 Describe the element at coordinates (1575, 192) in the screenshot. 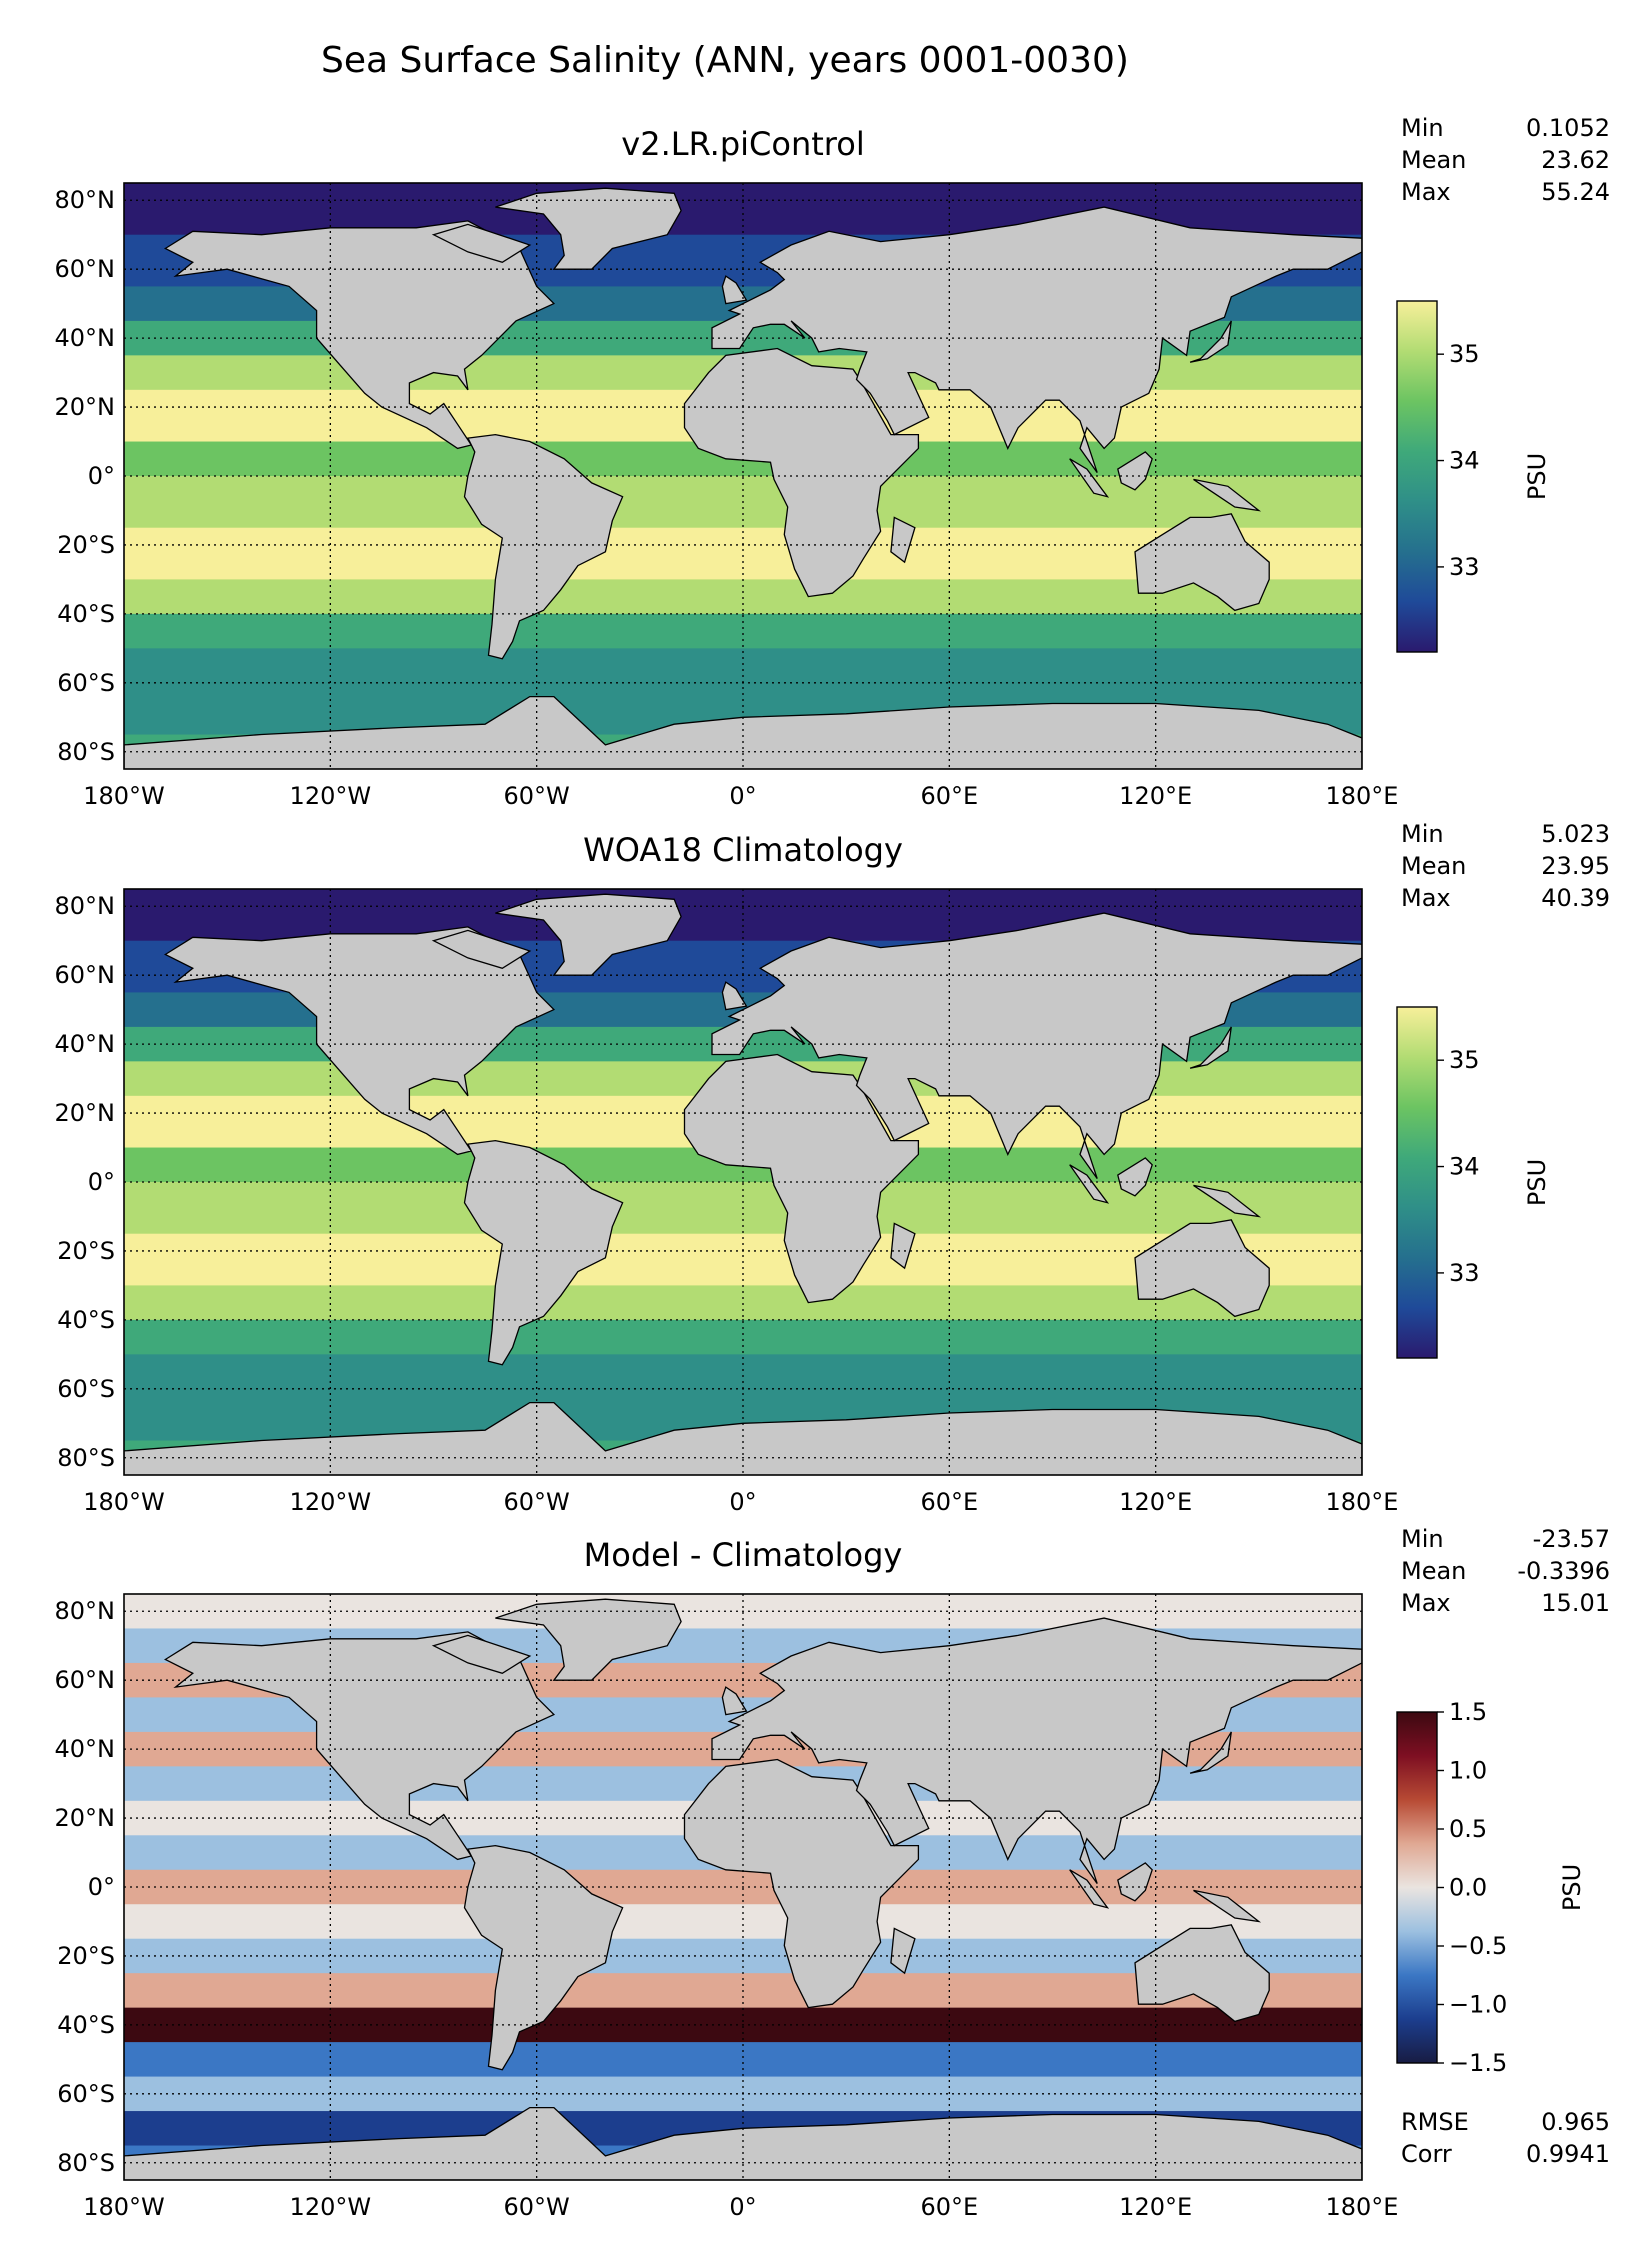

I see `stat-value: 55.24` at that location.